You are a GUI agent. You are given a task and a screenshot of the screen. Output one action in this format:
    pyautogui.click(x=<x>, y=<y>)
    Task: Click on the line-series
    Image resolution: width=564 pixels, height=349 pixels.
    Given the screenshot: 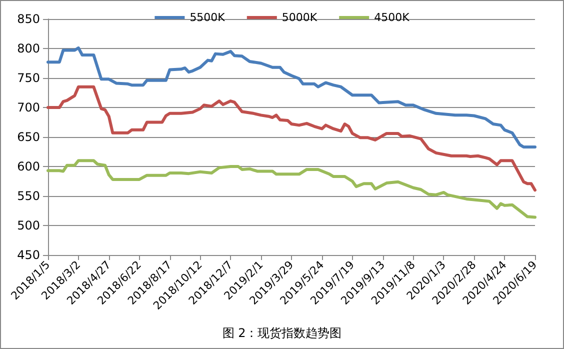 What is the action you would take?
    pyautogui.click(x=291, y=189)
    